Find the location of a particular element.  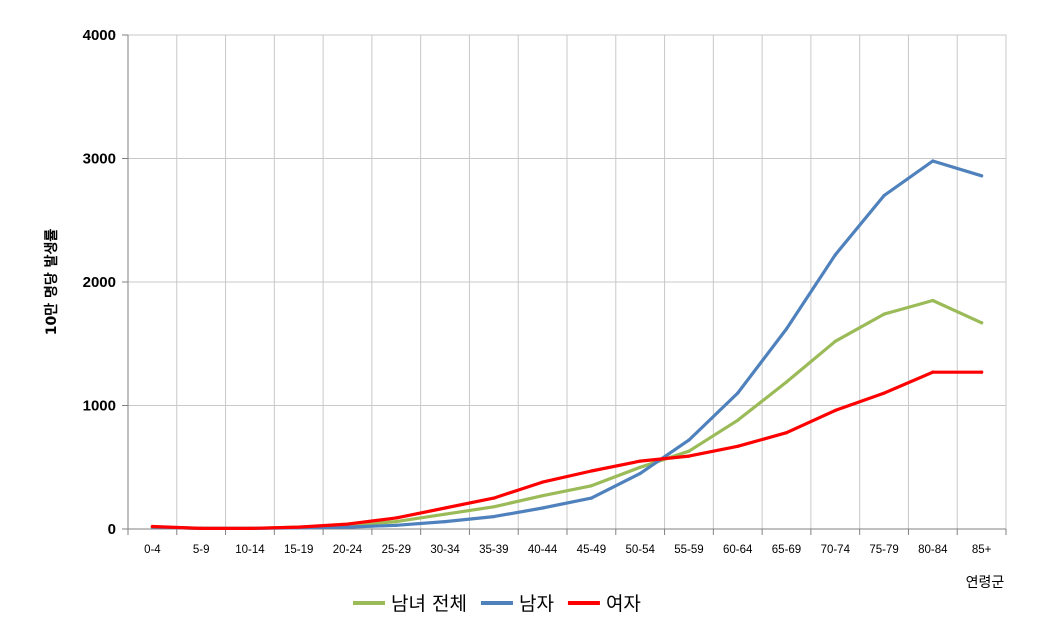

x-tick-label: 20-24 is located at coordinates (348, 550).